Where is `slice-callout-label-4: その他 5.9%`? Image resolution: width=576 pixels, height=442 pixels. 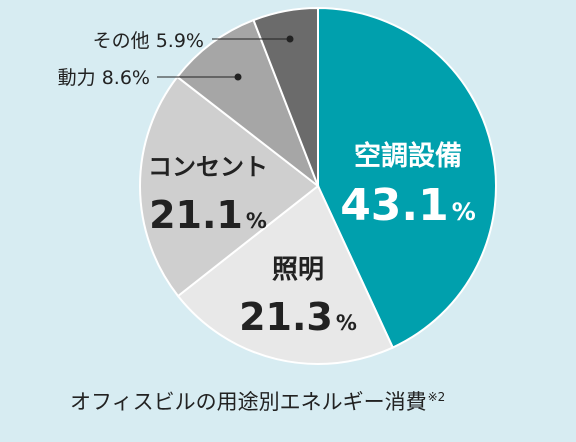 slice-callout-label-4: その他 5.9% is located at coordinates (148, 41).